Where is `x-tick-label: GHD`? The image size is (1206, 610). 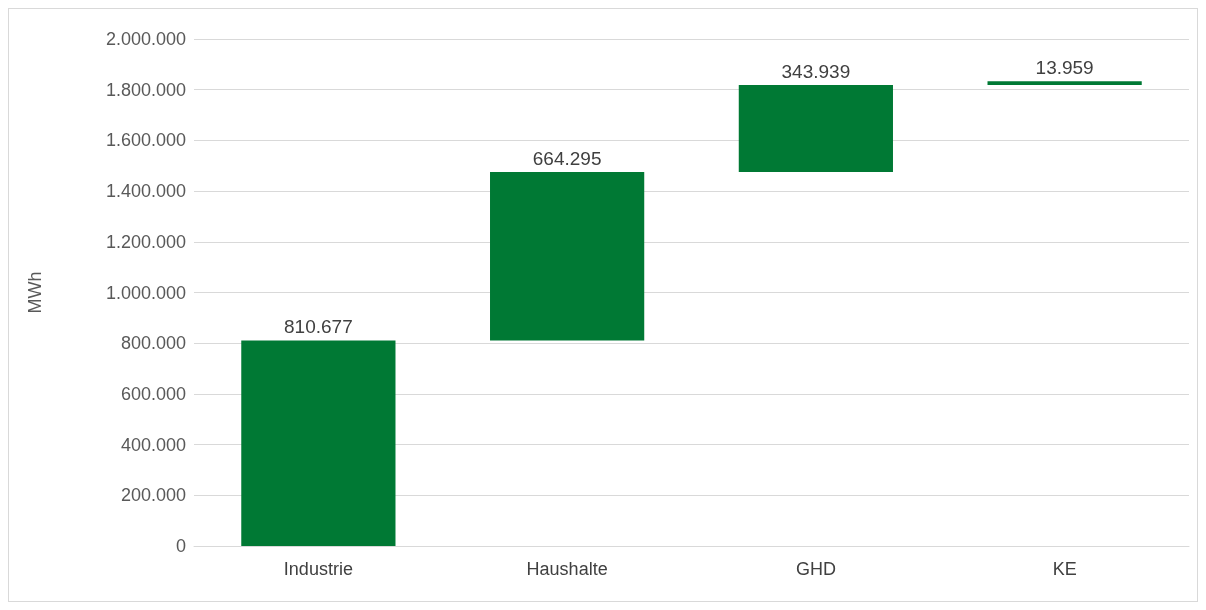 x-tick-label: GHD is located at coordinates (815, 569).